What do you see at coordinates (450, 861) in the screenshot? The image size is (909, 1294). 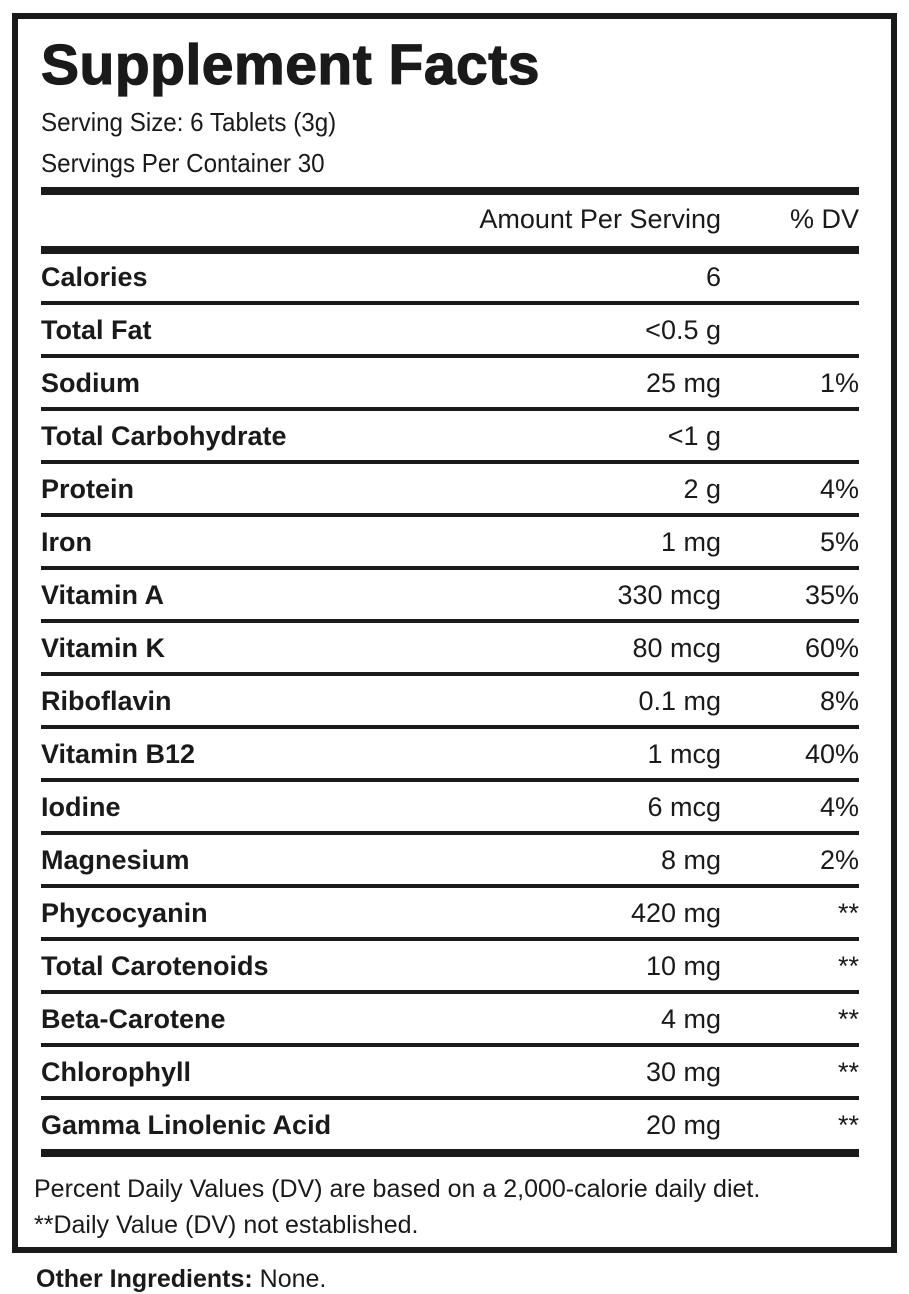 I see `table-row: Magnesium 8 mg 2%` at bounding box center [450, 861].